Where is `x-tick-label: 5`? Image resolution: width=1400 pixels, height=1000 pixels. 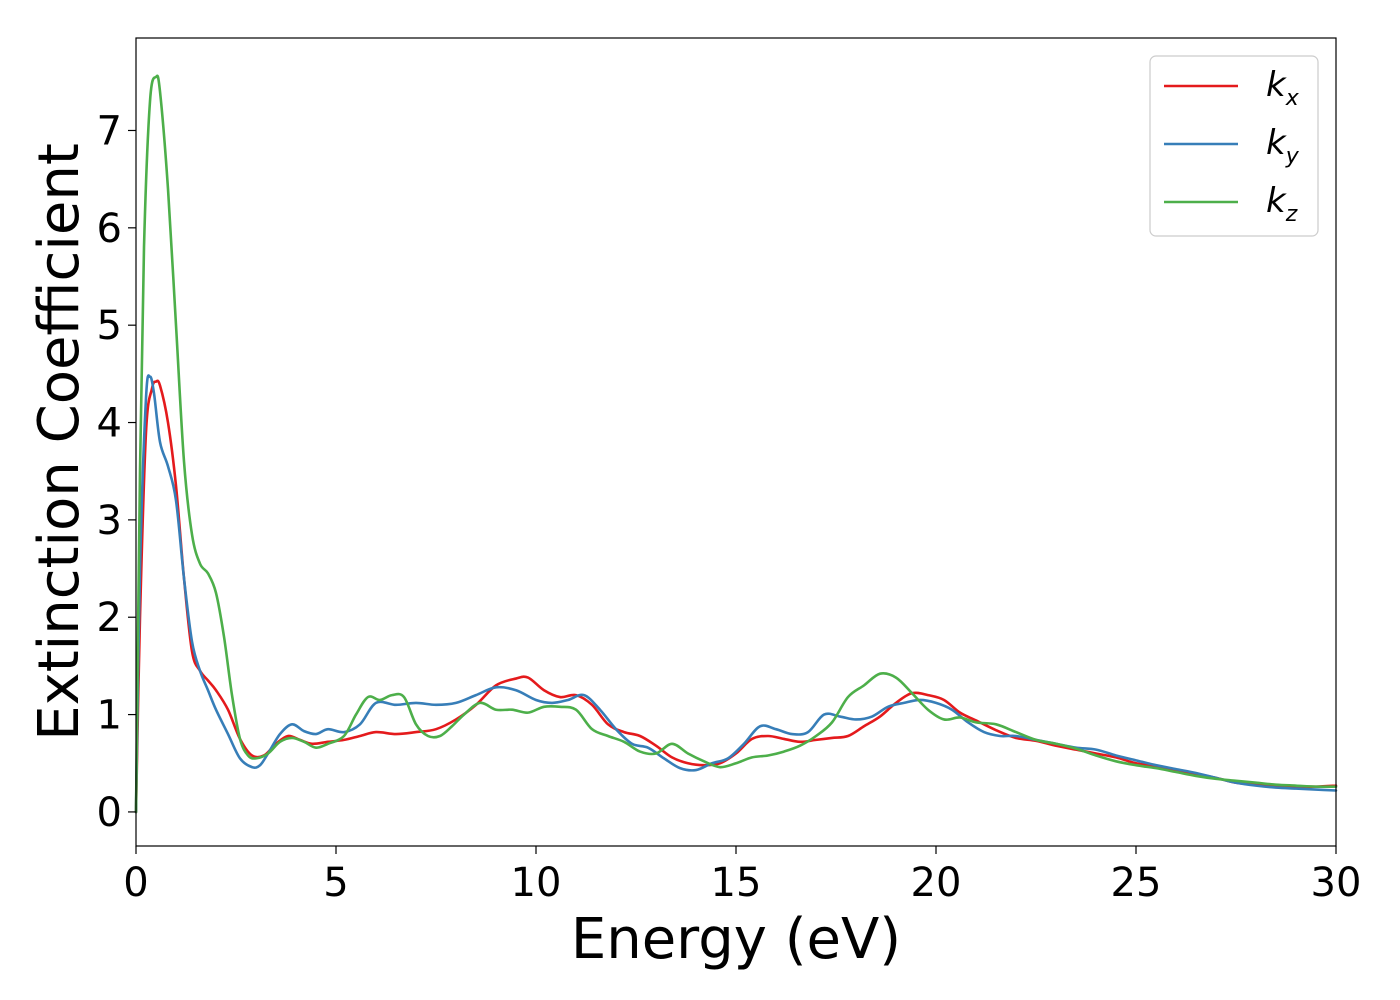
x-tick-label: 5 is located at coordinates (335, 883).